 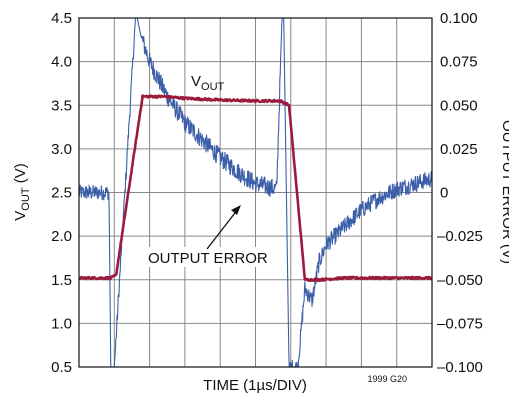 I want to click on y-axis-left-title-main: V, so click(x=20, y=216).